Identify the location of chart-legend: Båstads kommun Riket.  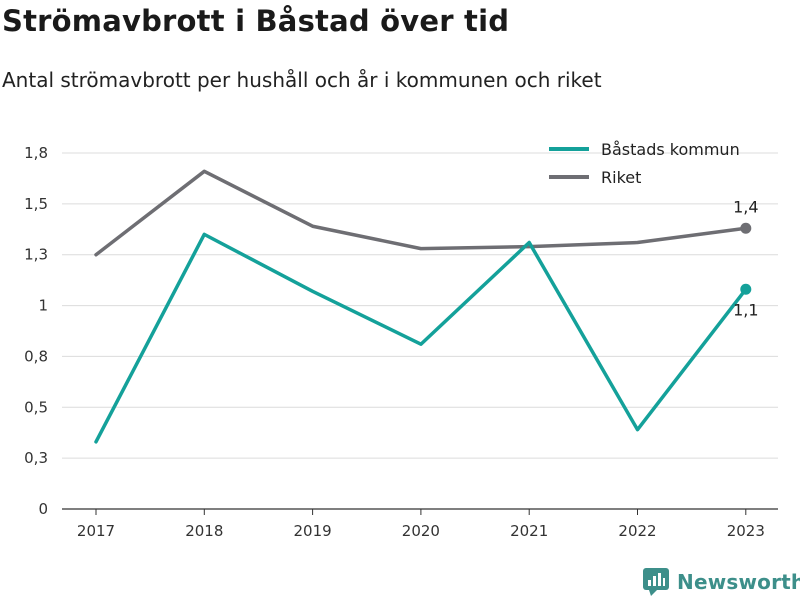
(644, 163).